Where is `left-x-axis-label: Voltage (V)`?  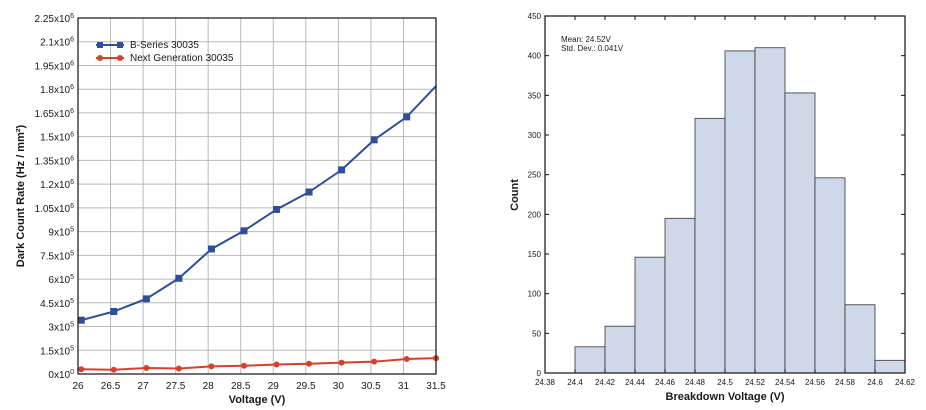 left-x-axis-label: Voltage (V) is located at coordinates (257, 400).